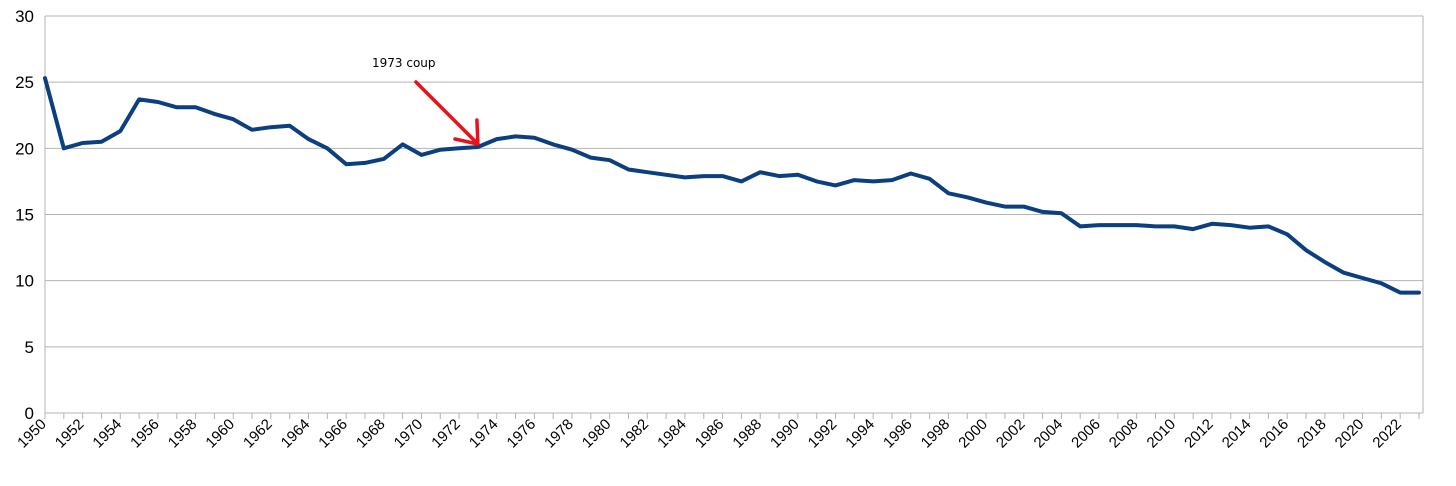  What do you see at coordinates (522, 434) in the screenshot?
I see `x-tick-label: 1976` at bounding box center [522, 434].